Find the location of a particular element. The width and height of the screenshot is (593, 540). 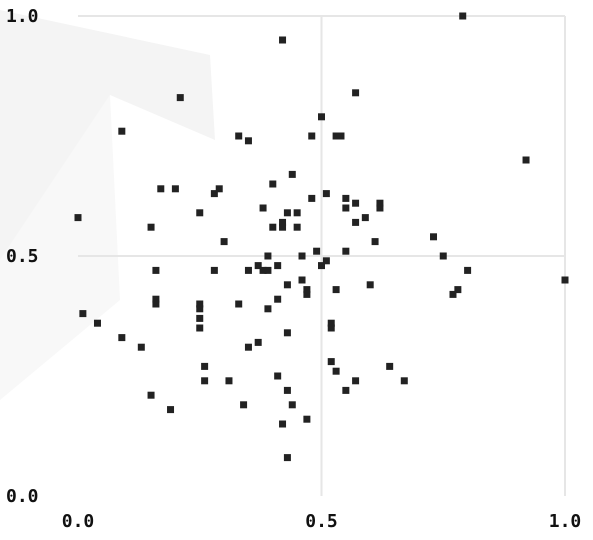

x-tick-label: 0.5 is located at coordinates (321, 521).